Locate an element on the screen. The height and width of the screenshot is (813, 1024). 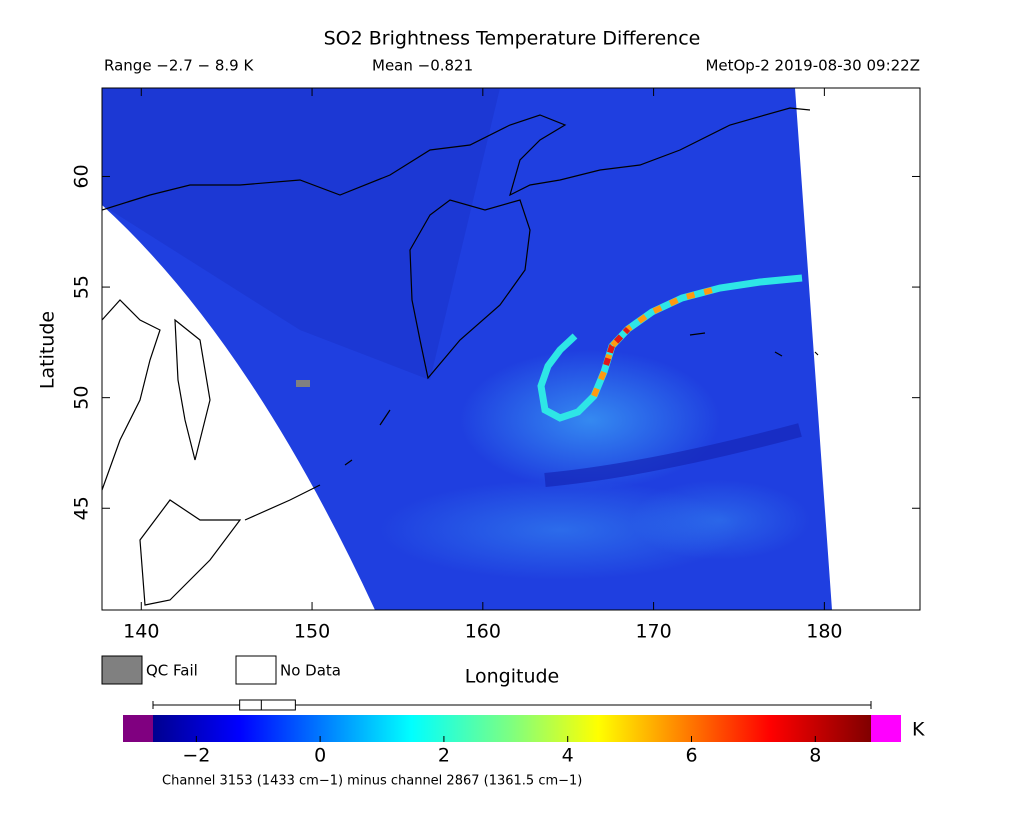
colorbar-gradient is located at coordinates (512, 728).